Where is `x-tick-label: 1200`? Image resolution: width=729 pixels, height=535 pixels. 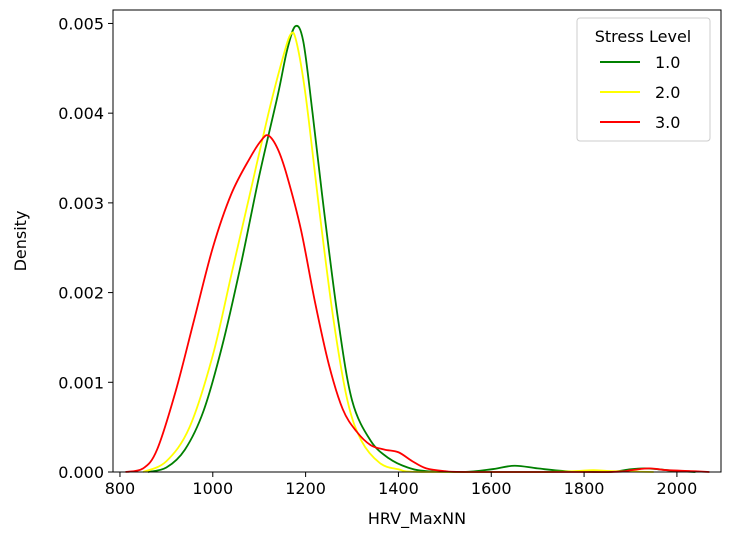
x-tick-label: 1200 is located at coordinates (305, 488).